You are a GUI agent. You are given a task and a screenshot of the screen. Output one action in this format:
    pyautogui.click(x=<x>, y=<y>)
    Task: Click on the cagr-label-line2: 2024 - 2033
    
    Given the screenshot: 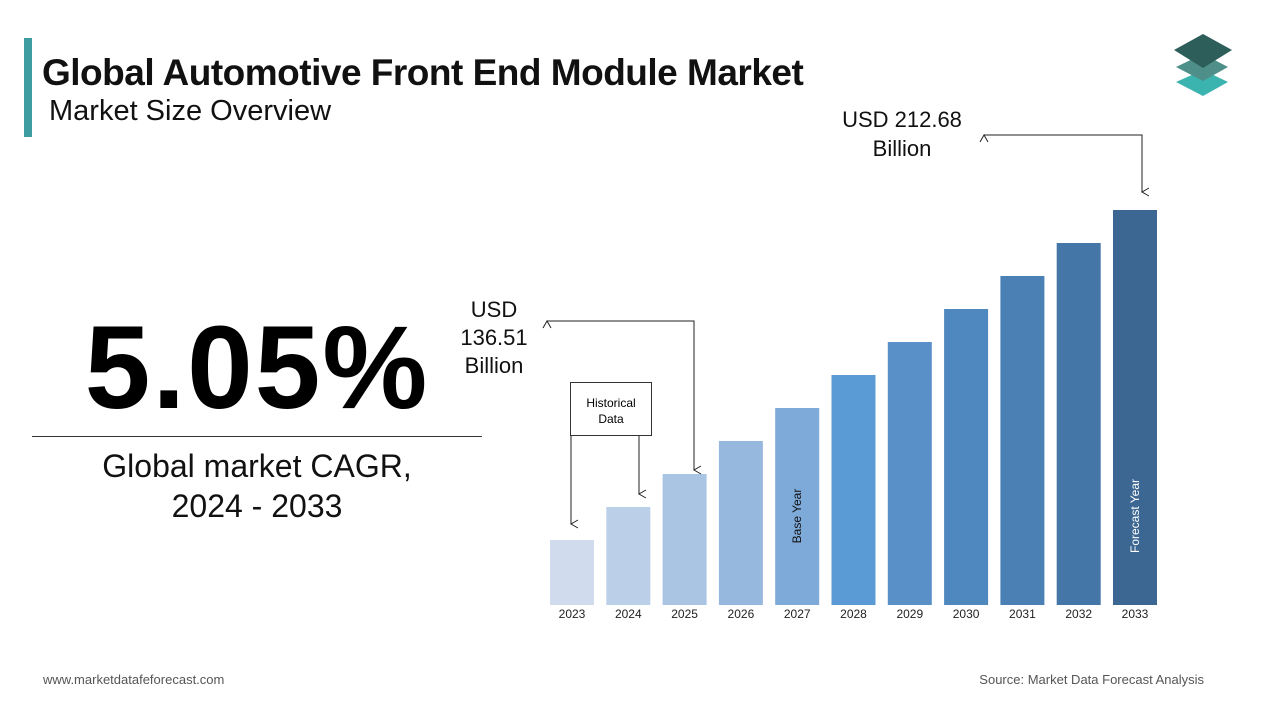 What is the action you would take?
    pyautogui.click(x=257, y=506)
    